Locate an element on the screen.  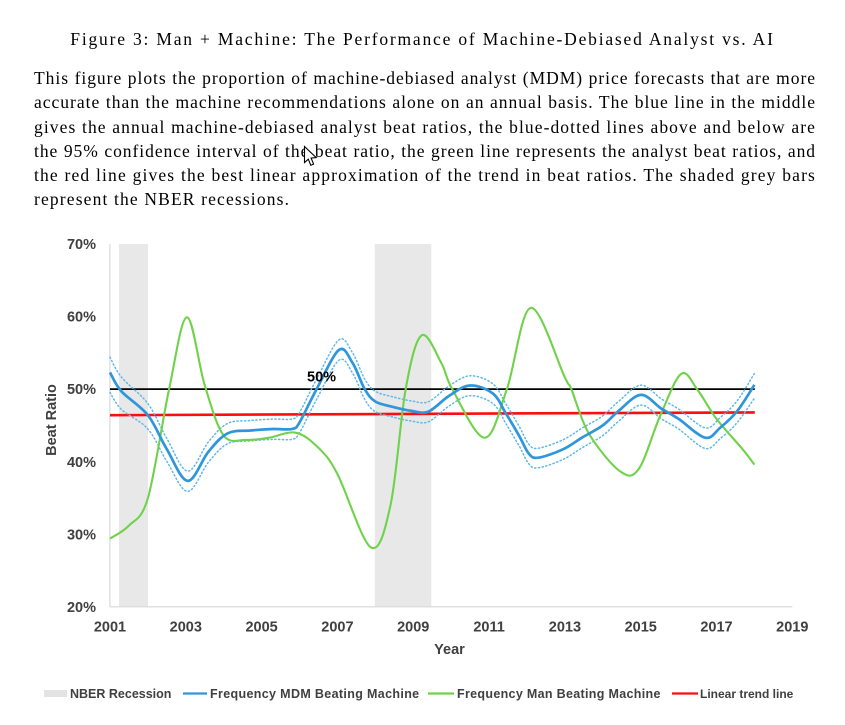
svg-text: 2013 is located at coordinates (565, 628).